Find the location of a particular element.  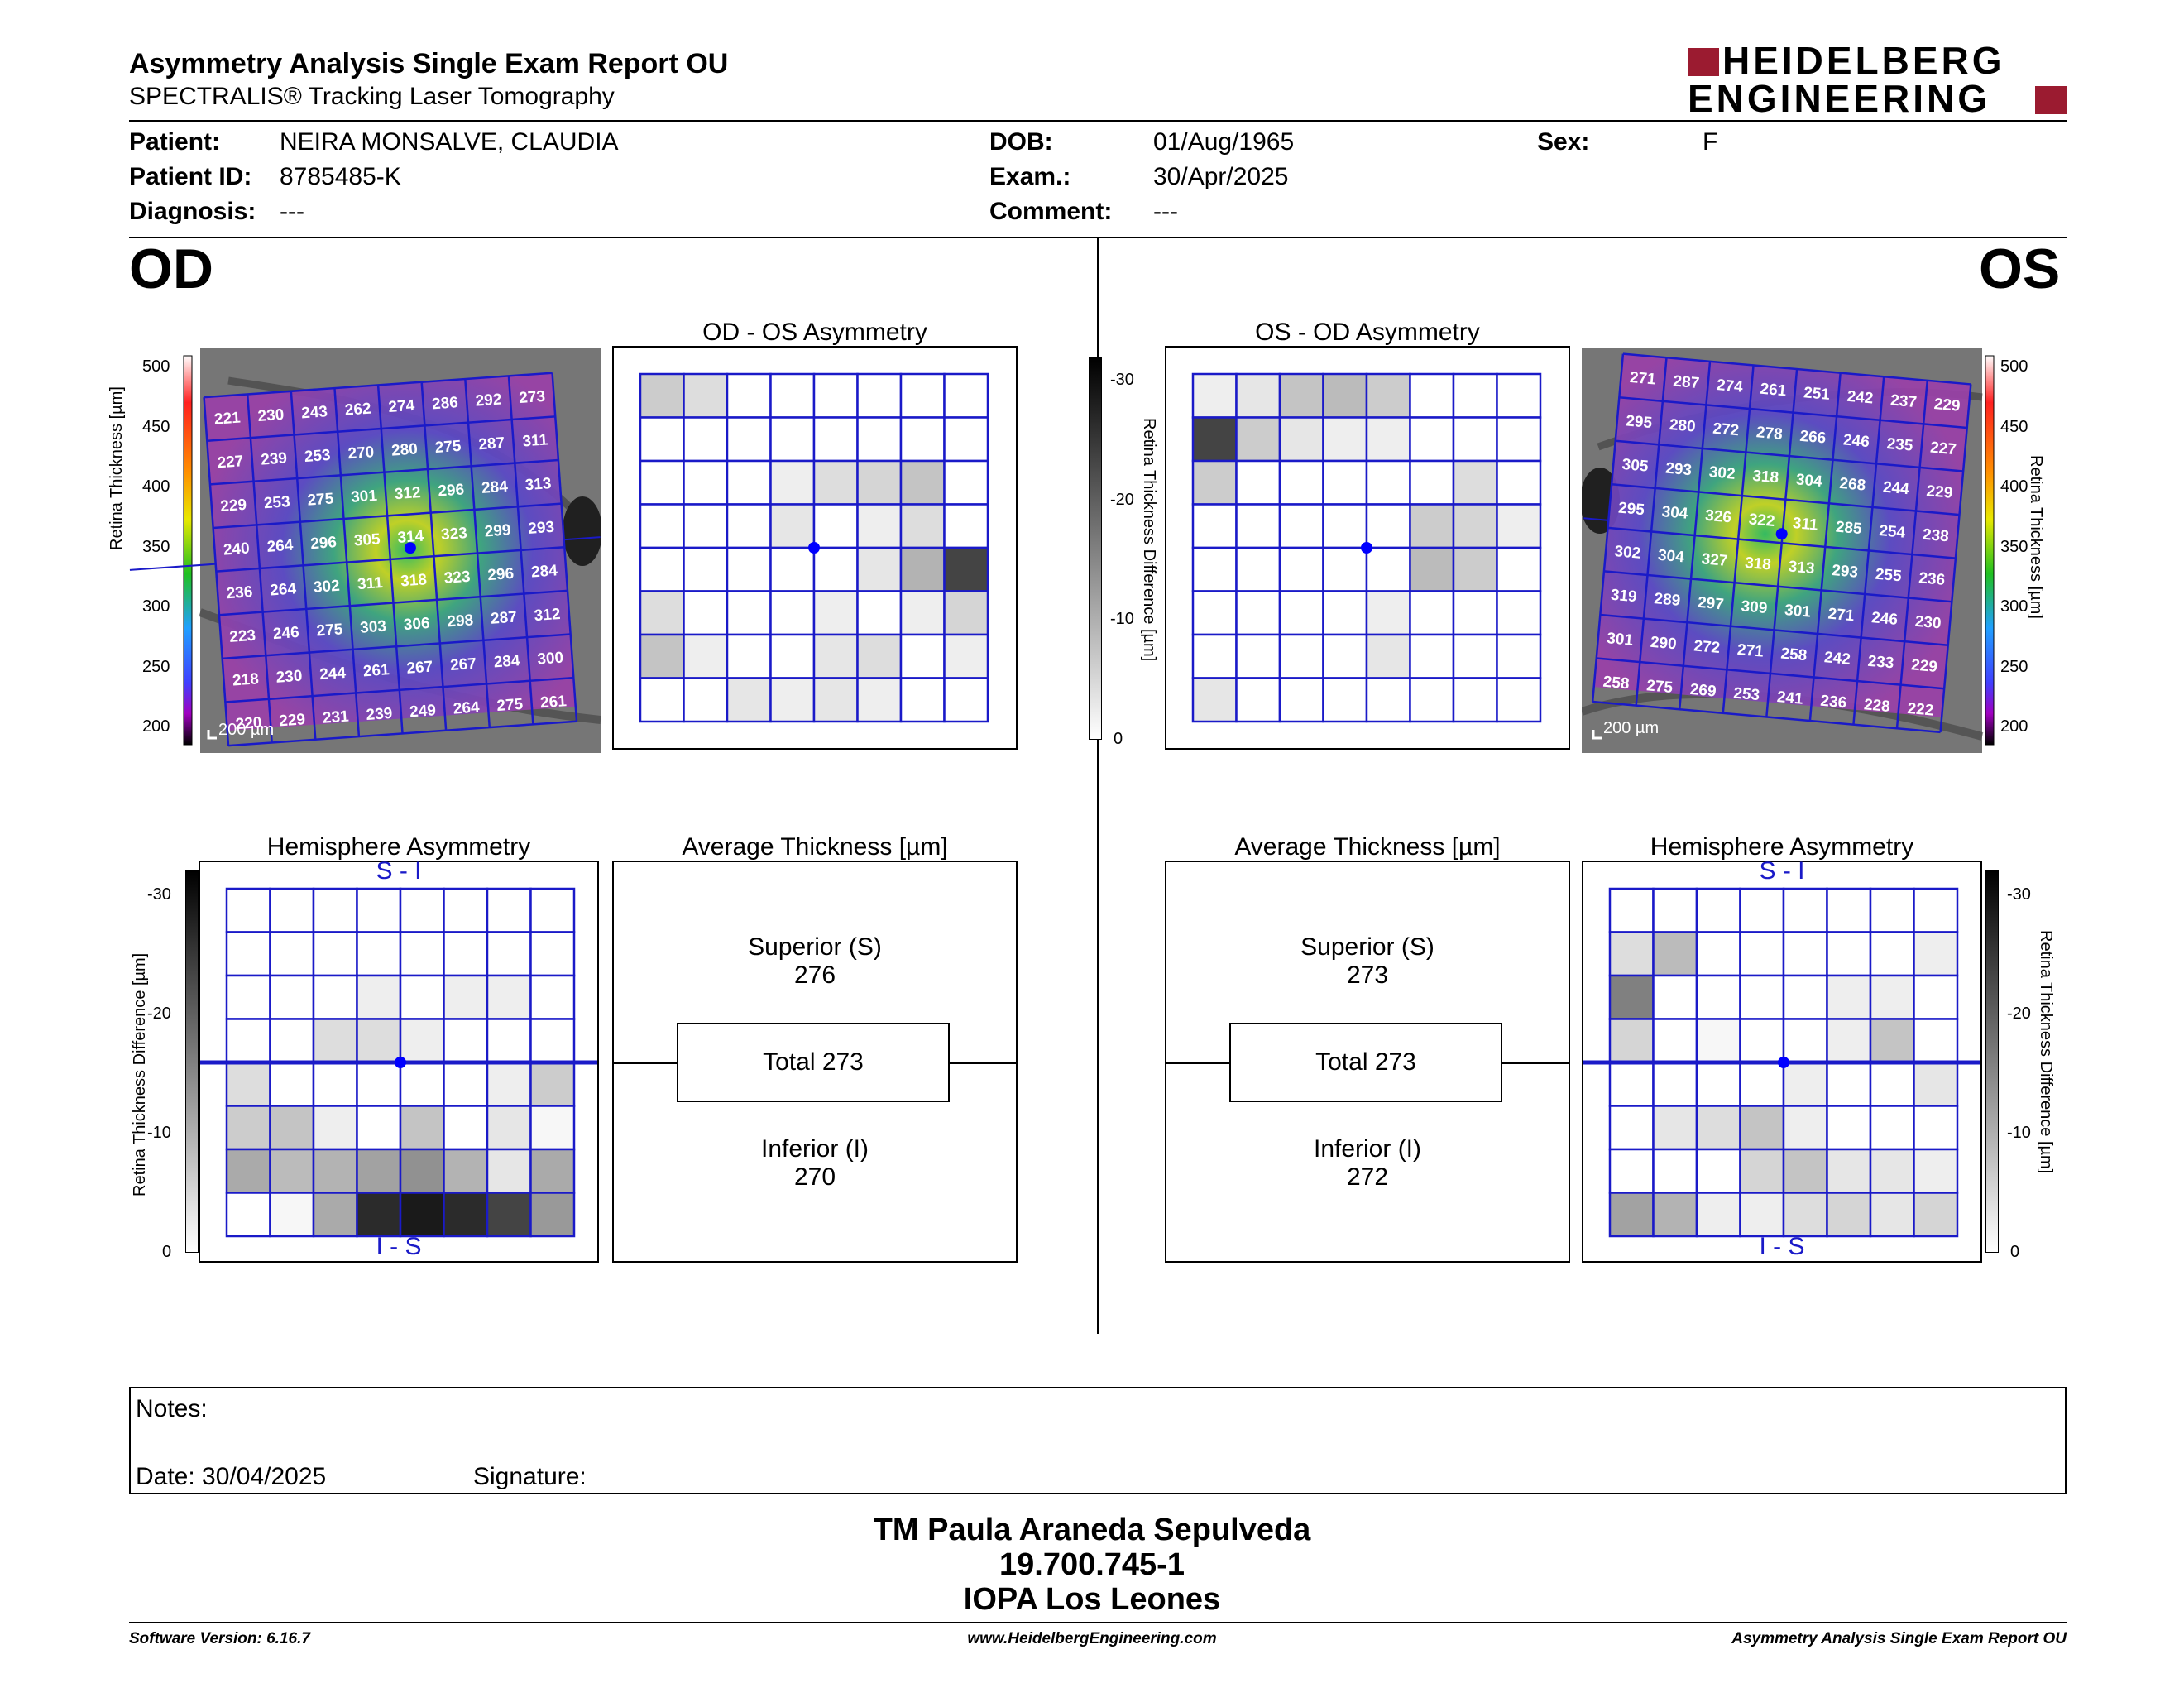

thickness-value: 267 is located at coordinates (463, 664).